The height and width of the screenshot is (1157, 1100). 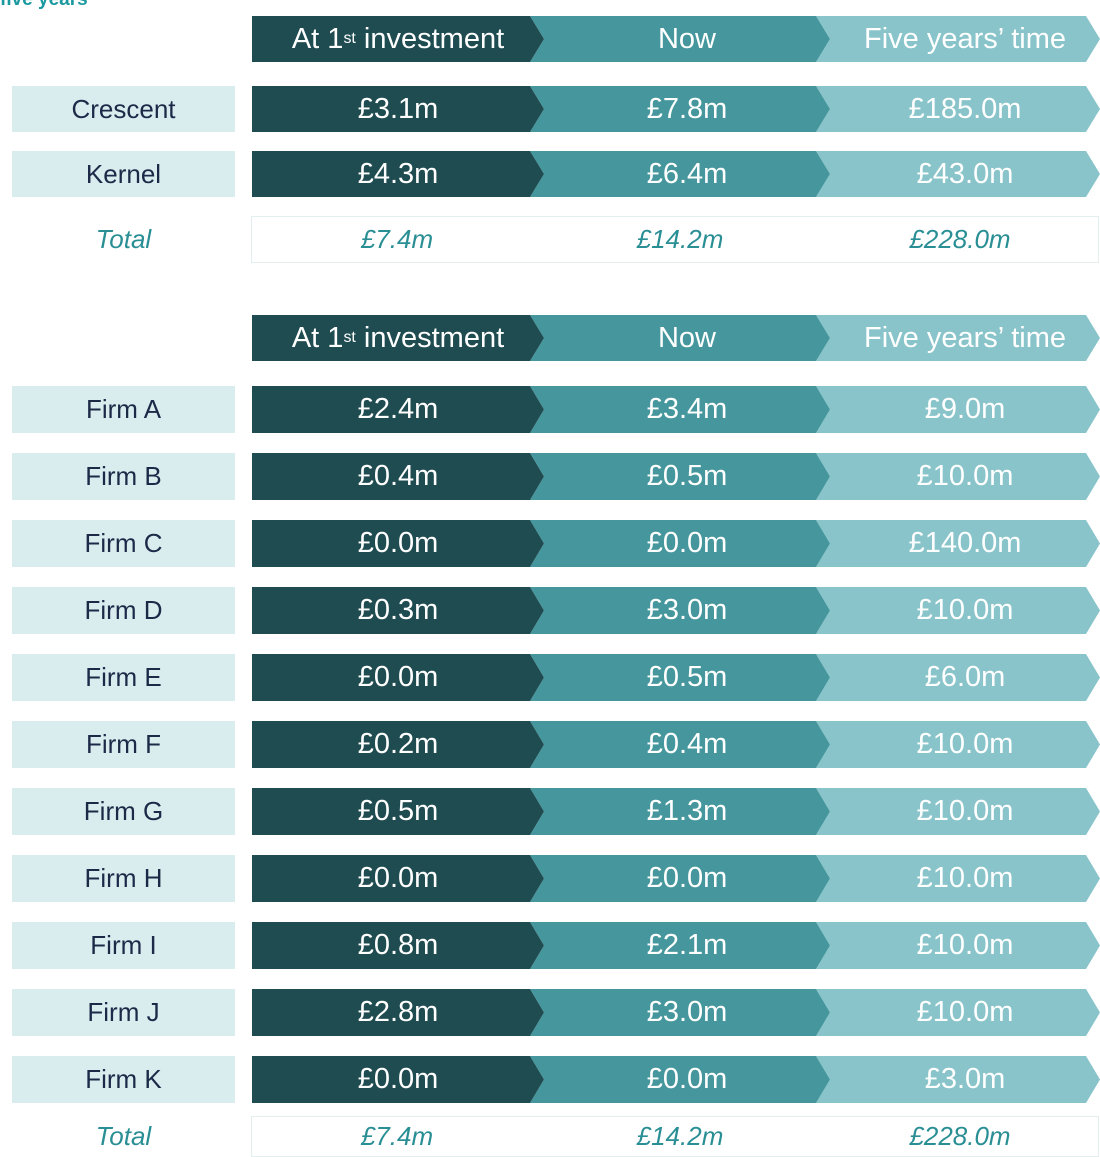 I want to click on row-label: Firm D, so click(x=123, y=610).